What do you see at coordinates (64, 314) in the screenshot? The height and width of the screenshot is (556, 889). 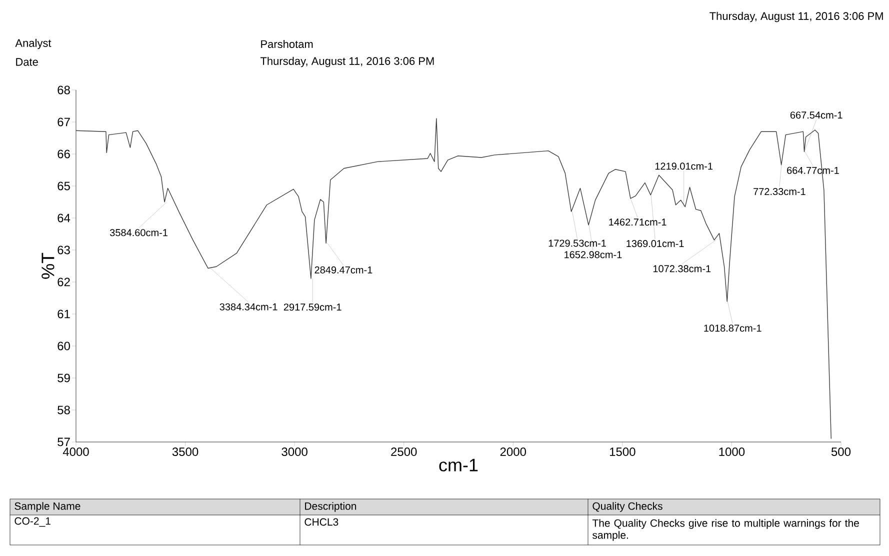 I see `y-tick-label: 61` at bounding box center [64, 314].